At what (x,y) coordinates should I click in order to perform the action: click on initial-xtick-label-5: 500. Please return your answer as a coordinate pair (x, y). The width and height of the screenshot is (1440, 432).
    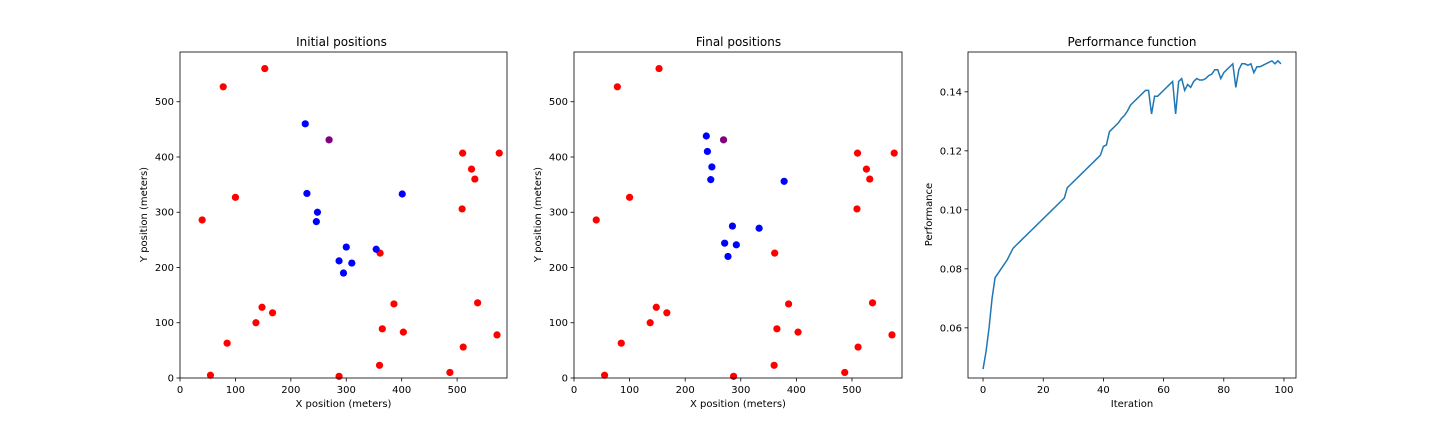
    Looking at the image, I should click on (457, 390).